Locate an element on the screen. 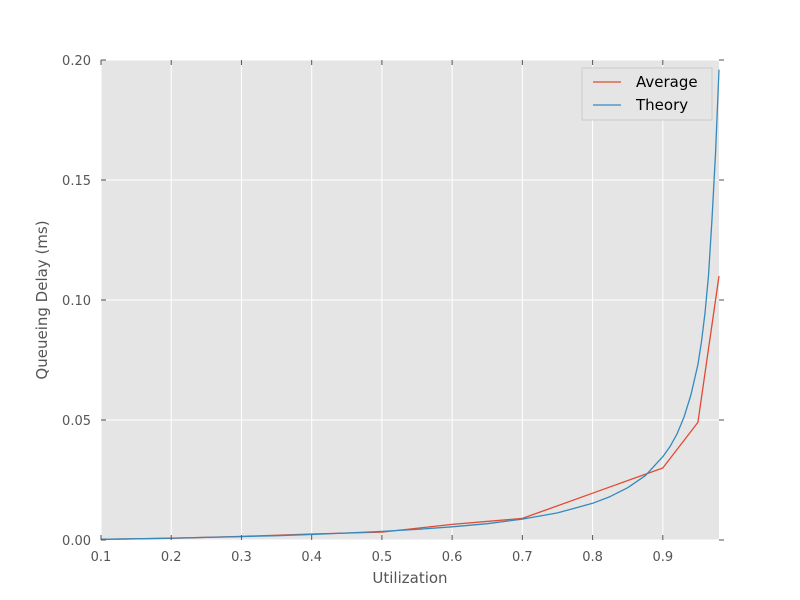  x-tick-label: 0.6 is located at coordinates (452, 557).